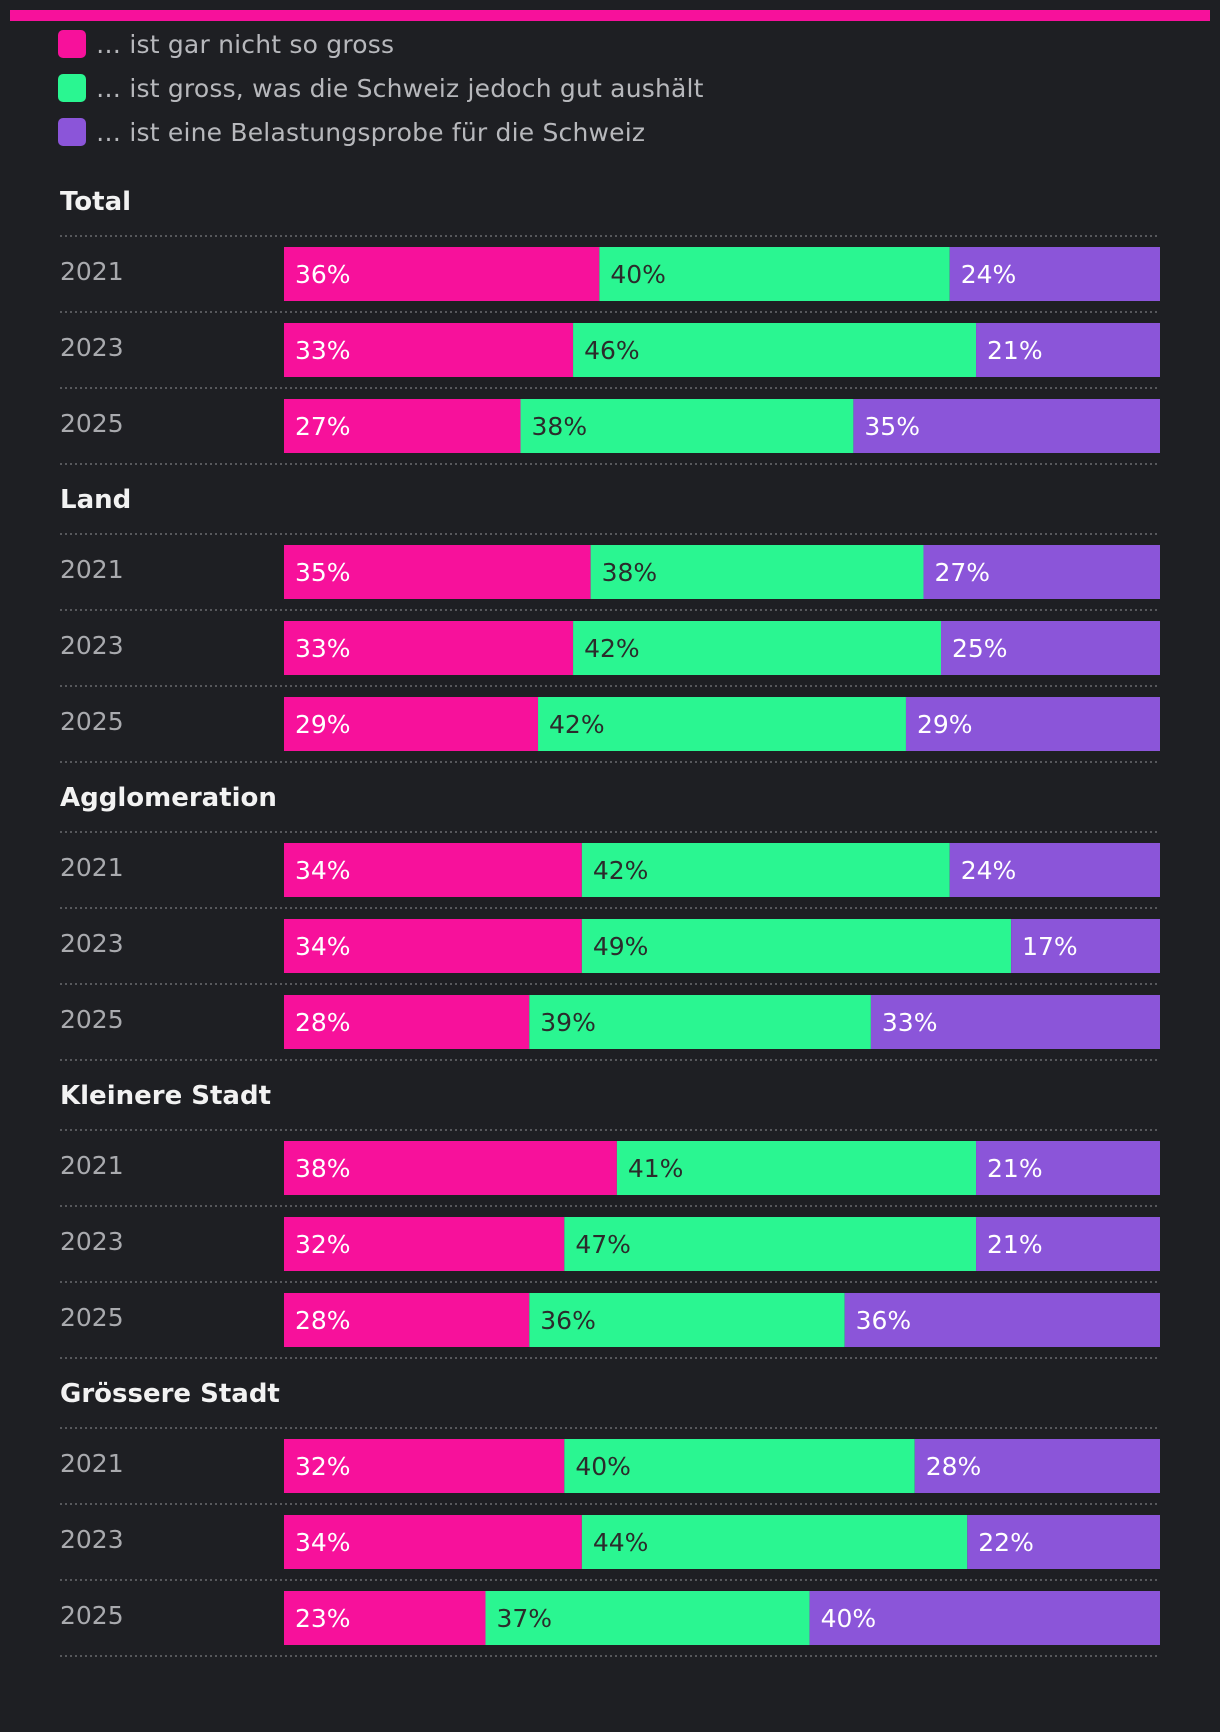  I want to click on legend-swatch-pink, so click(72, 44).